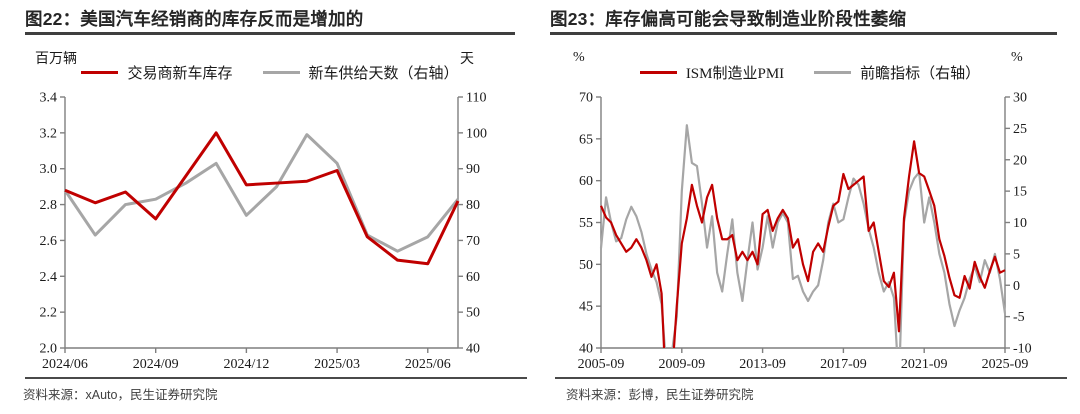 This screenshot has width=1080, height=414. What do you see at coordinates (920, 74) in the screenshot?
I see `legend-label: 前瞻指标（右轴）` at bounding box center [920, 74].